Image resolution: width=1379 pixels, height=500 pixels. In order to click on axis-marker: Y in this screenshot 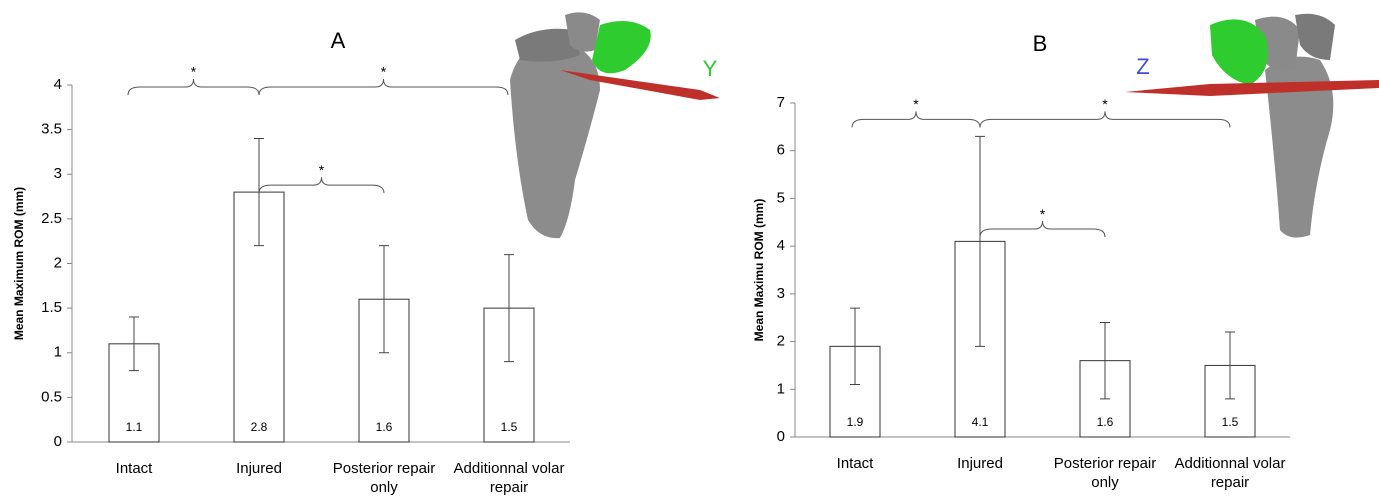, I will do `click(710, 68)`.